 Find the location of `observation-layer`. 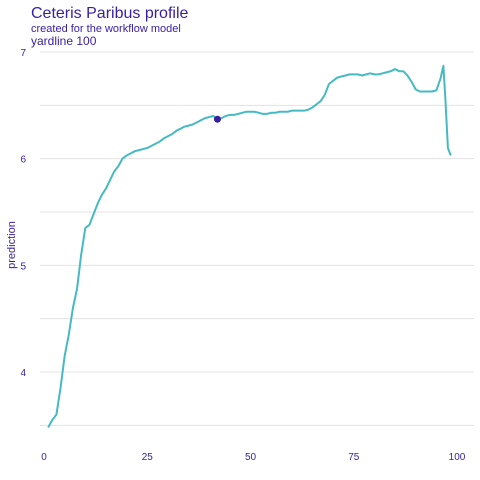

observation-layer is located at coordinates (217, 119).